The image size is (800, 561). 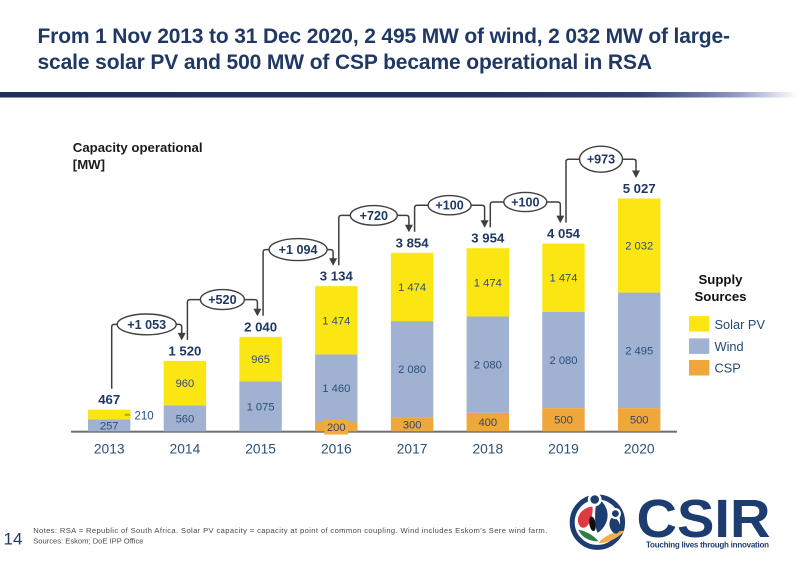 What do you see at coordinates (261, 407) in the screenshot?
I see `svg-text: 1 075` at bounding box center [261, 407].